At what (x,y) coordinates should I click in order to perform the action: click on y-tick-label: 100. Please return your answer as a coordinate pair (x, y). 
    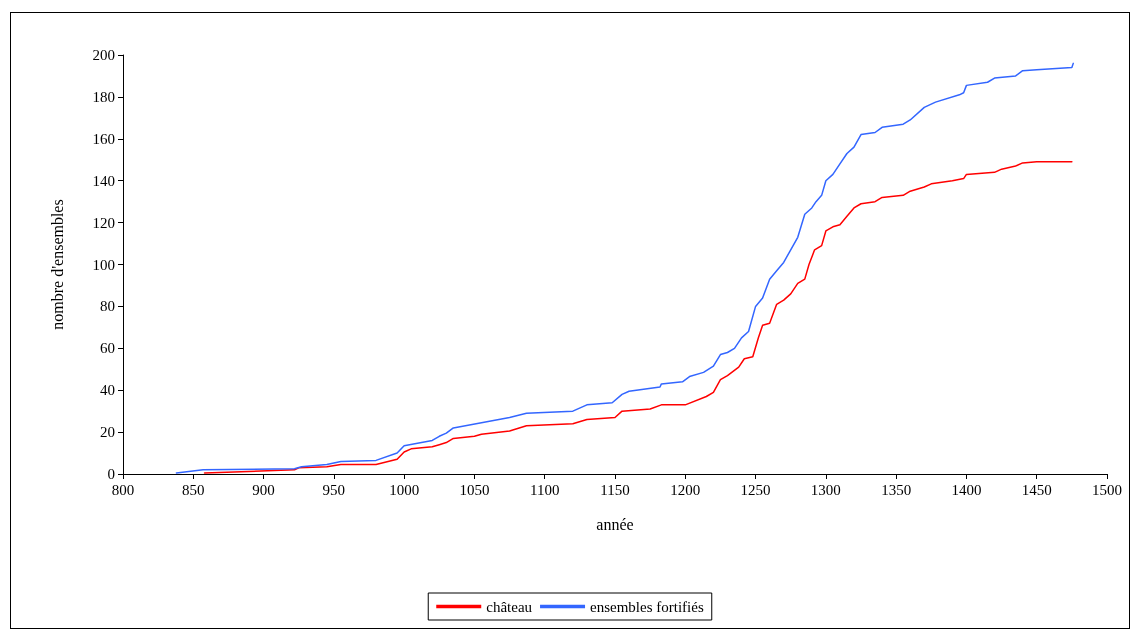
    Looking at the image, I should click on (103, 264).